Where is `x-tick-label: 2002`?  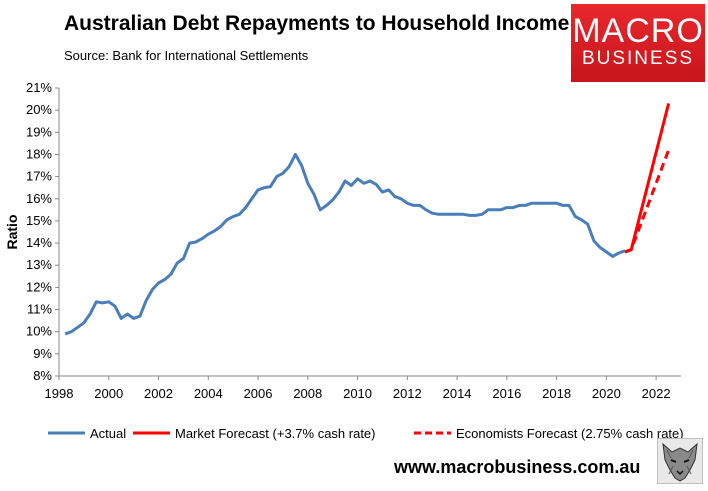
x-tick-label: 2002 is located at coordinates (158, 393).